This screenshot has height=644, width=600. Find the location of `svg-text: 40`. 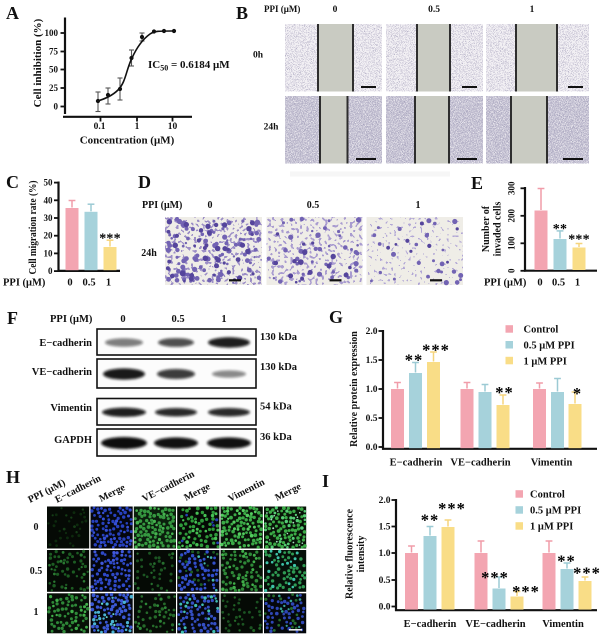

svg-text: 40 is located at coordinates (49, 200).